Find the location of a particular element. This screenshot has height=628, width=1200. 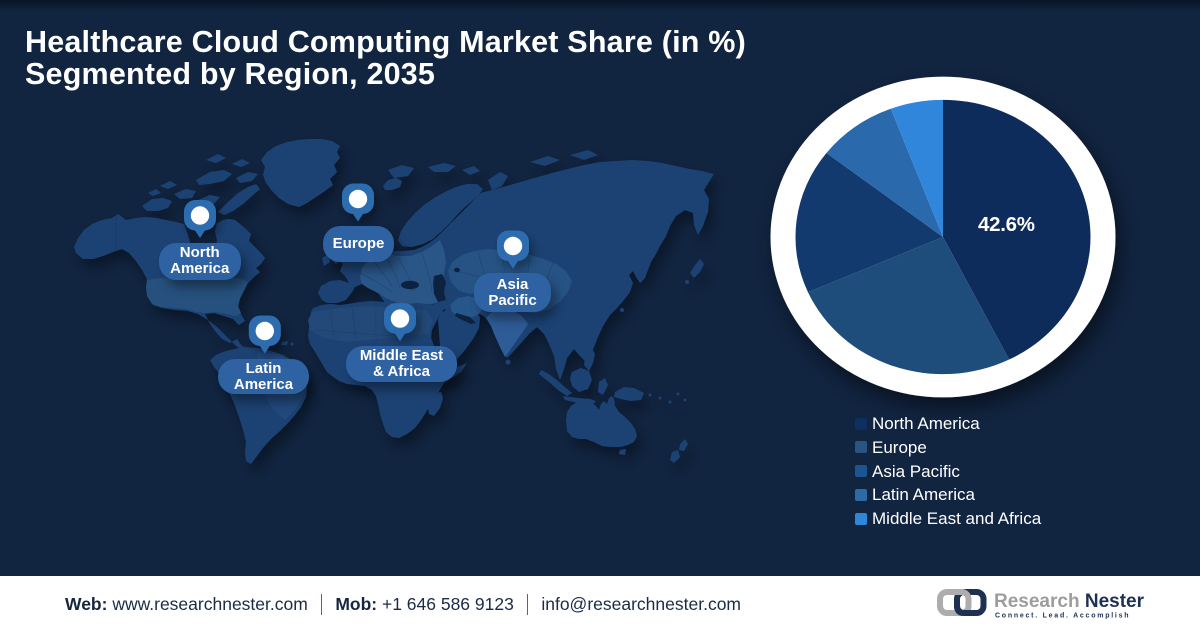

svg-text: Connect. Lead. Accomplish is located at coordinates (1062, 616).